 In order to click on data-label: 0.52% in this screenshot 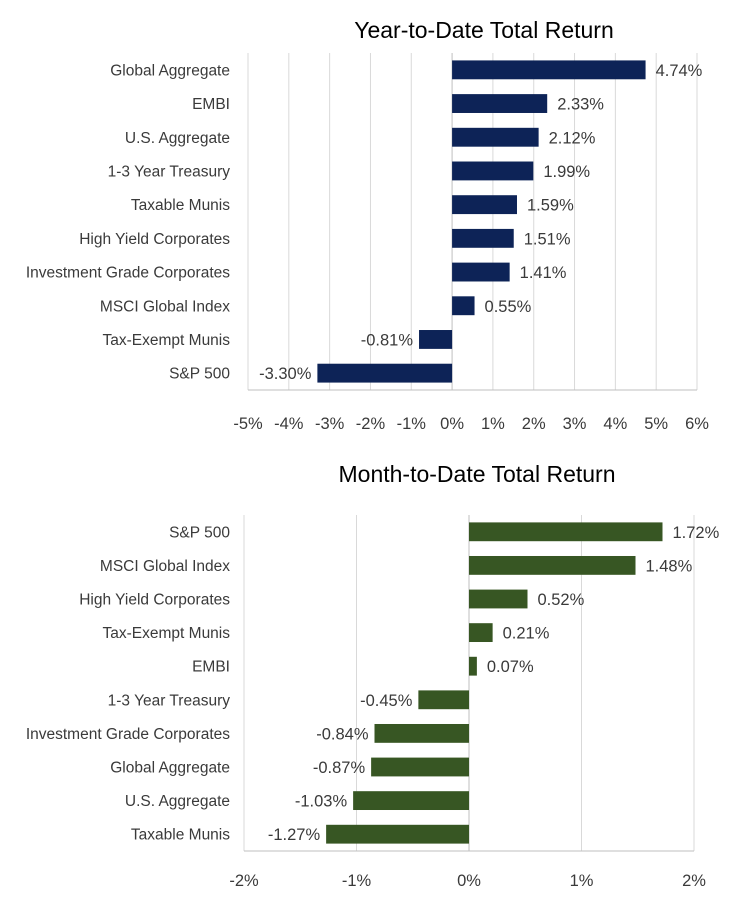, I will do `click(561, 600)`.